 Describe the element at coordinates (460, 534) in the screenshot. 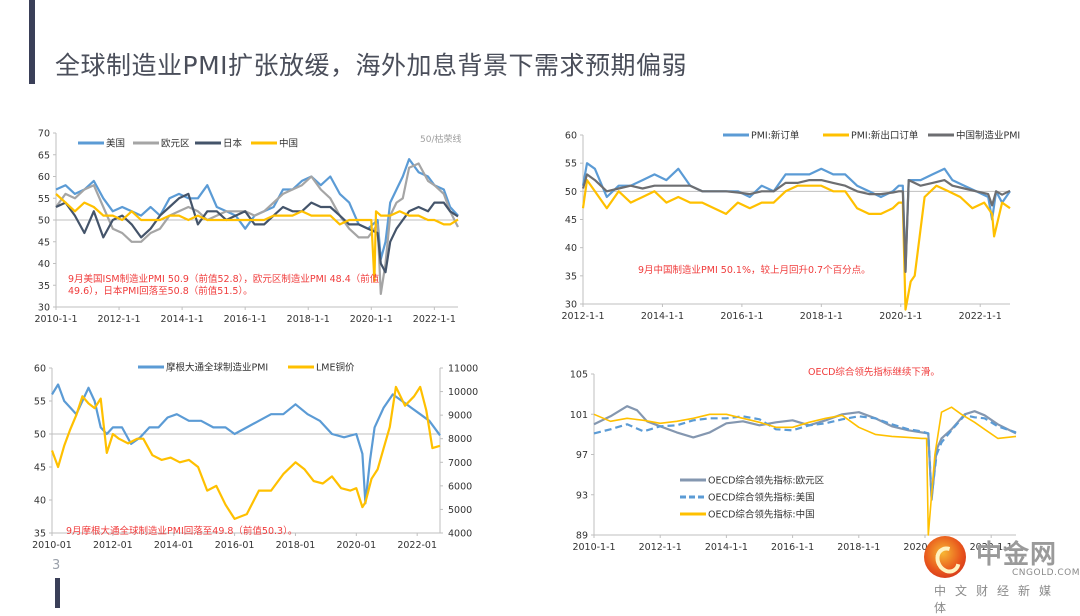

I see `y-tick-label-right: 4000` at that location.